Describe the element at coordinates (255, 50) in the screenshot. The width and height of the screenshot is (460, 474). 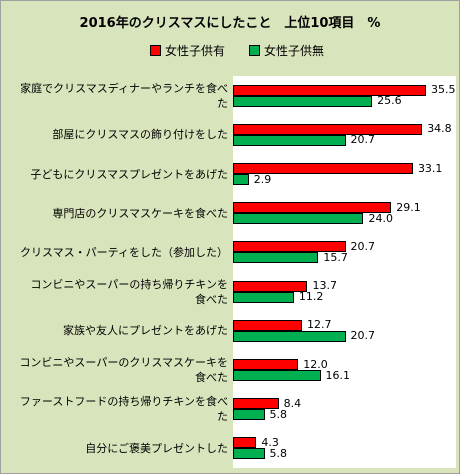
I see `legend-swatch-without-children` at that location.